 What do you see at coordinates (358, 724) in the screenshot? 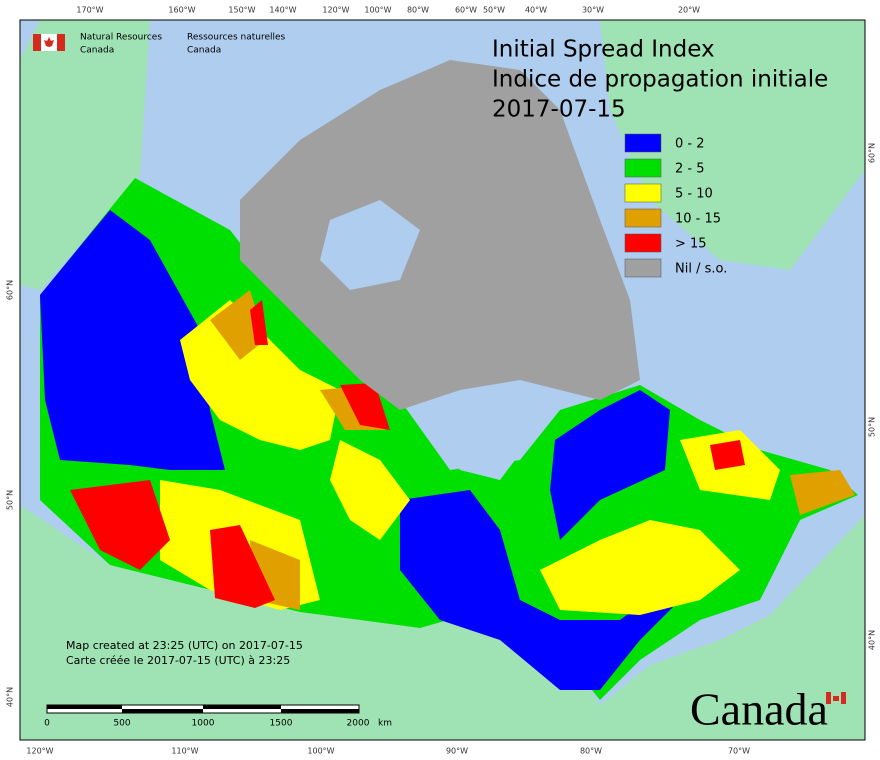
I see `scale-label: 2000` at bounding box center [358, 724].